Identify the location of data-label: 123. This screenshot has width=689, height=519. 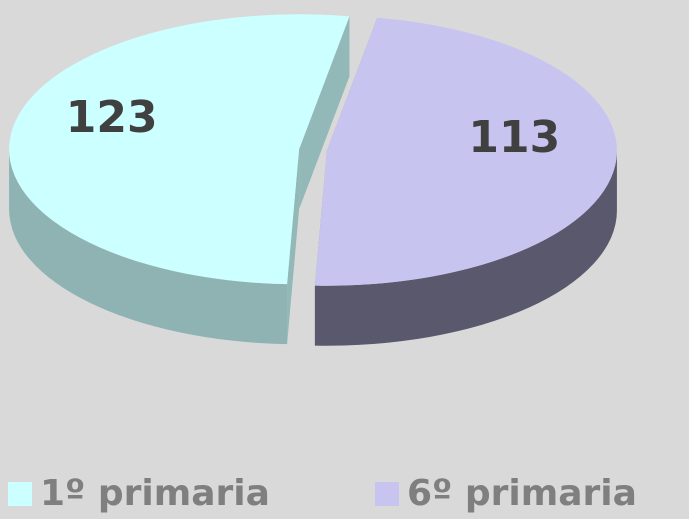
(112, 117).